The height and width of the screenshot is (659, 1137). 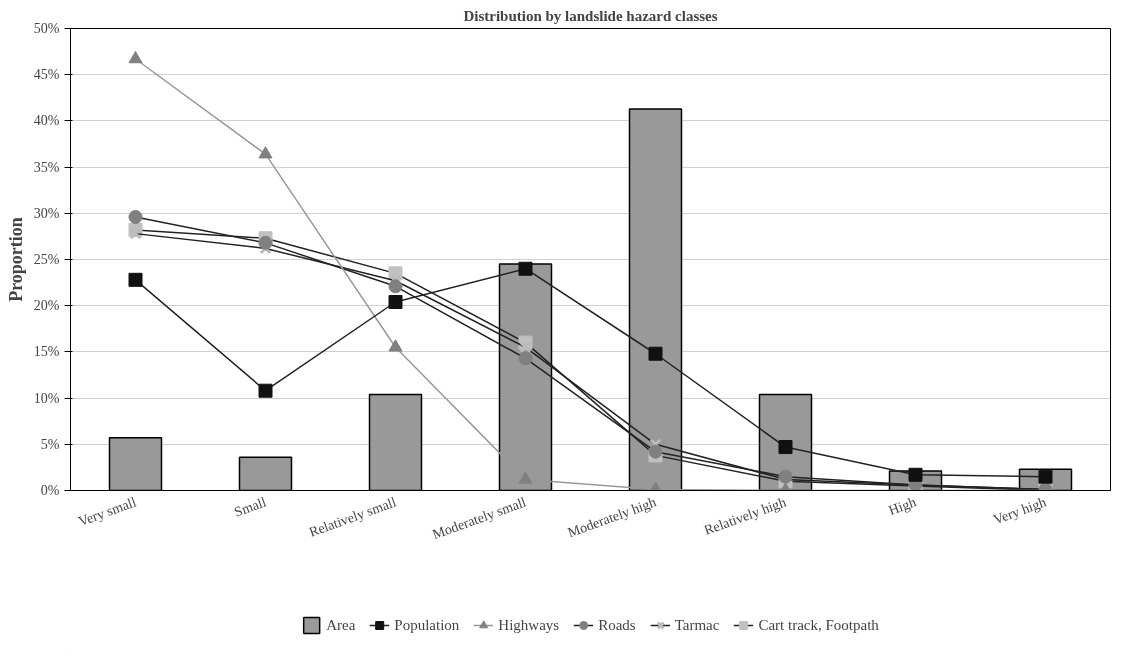 I want to click on x-tick-label: Small, so click(x=250, y=507).